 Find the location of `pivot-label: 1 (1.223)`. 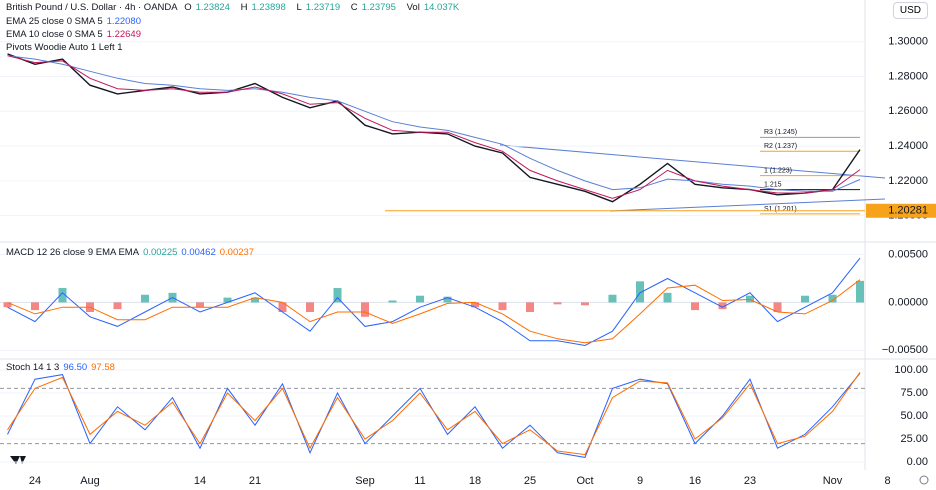

pivot-label: 1 (1.223) is located at coordinates (778, 170).